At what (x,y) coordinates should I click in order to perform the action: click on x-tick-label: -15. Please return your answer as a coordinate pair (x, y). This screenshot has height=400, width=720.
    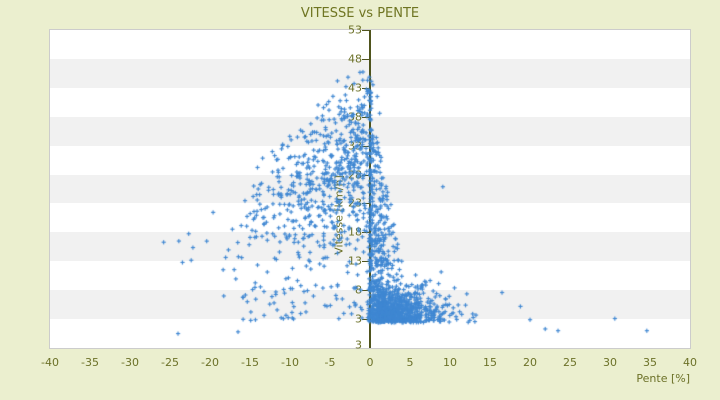
    Looking at the image, I should click on (250, 362).